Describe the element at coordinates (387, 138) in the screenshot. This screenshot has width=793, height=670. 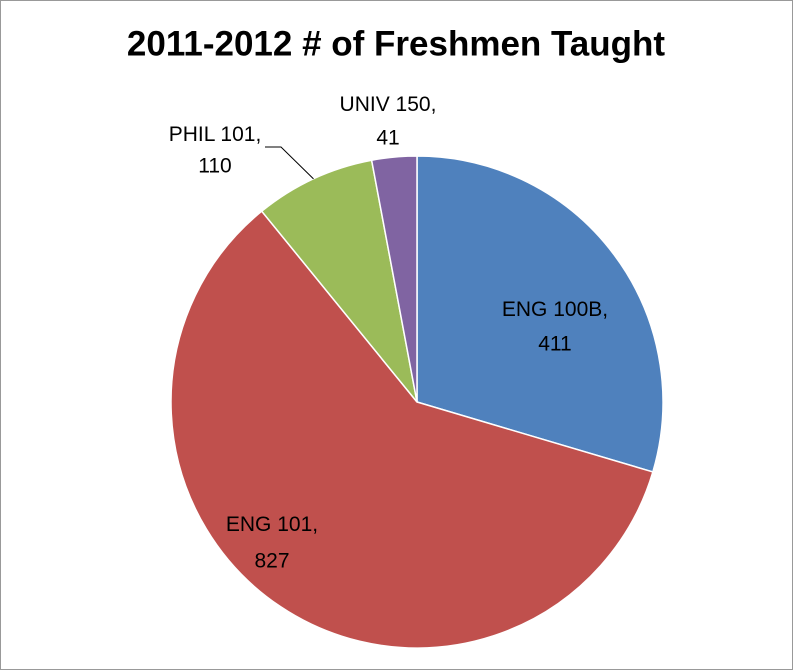
I see `slice-value: 41` at that location.